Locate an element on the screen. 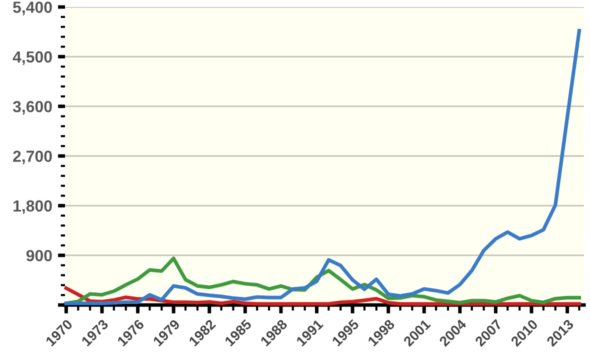 This screenshot has width=590, height=361. y-tick-label: 5,400 is located at coordinates (32, 9).